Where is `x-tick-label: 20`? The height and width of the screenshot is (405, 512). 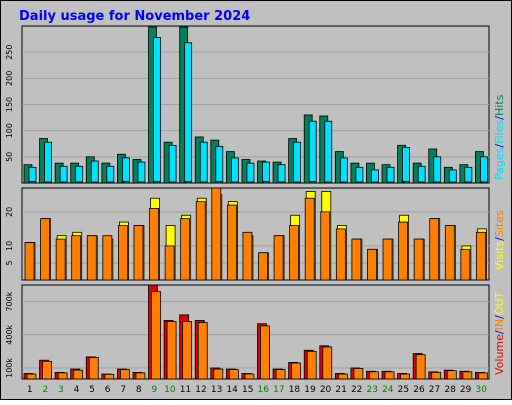
x-tick-label: 20 is located at coordinates (326, 390).